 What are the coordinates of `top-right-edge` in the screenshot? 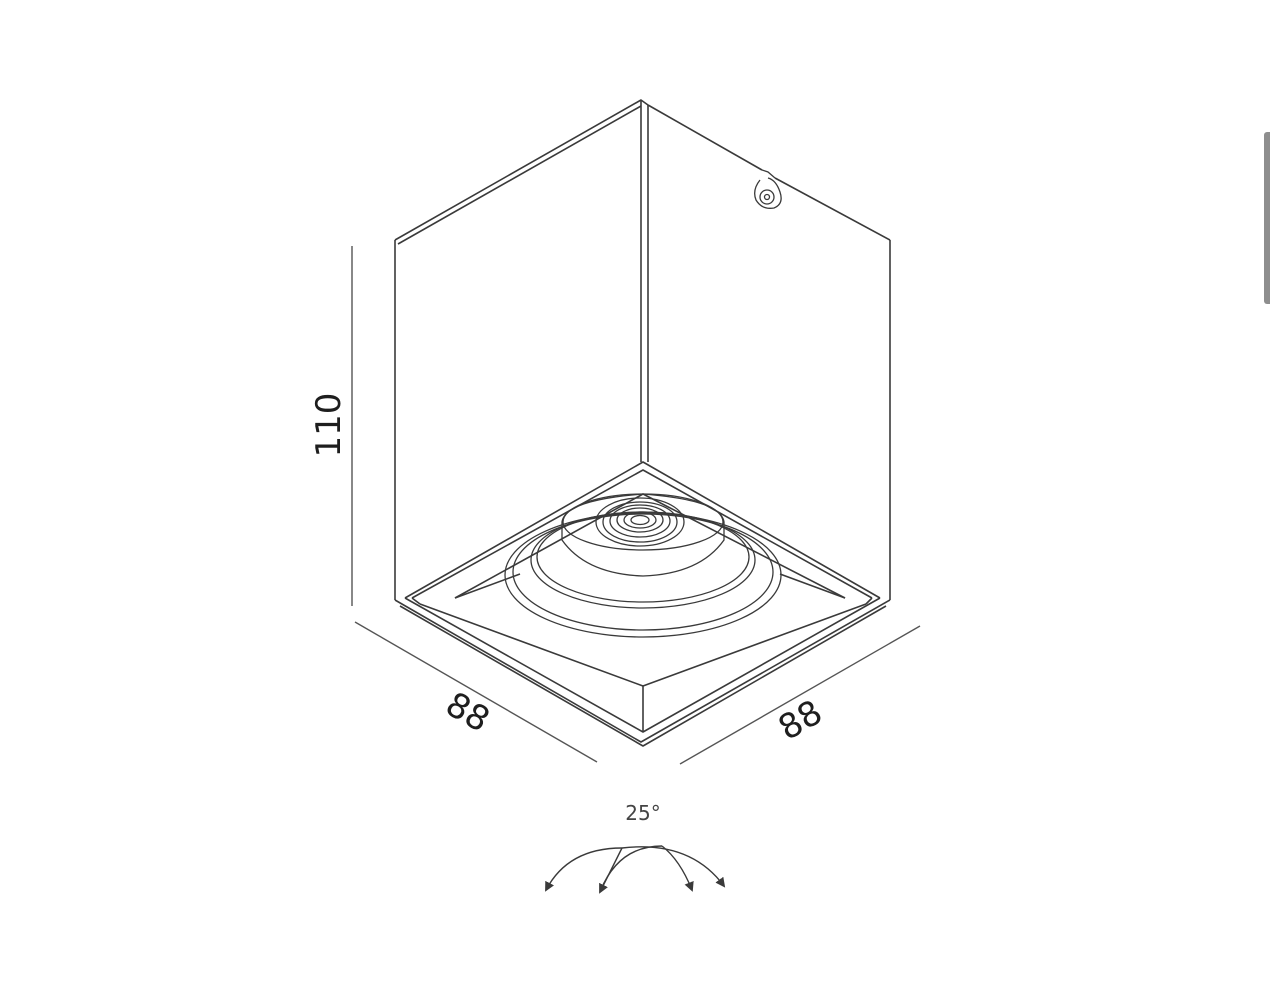 It's located at (705, 137).